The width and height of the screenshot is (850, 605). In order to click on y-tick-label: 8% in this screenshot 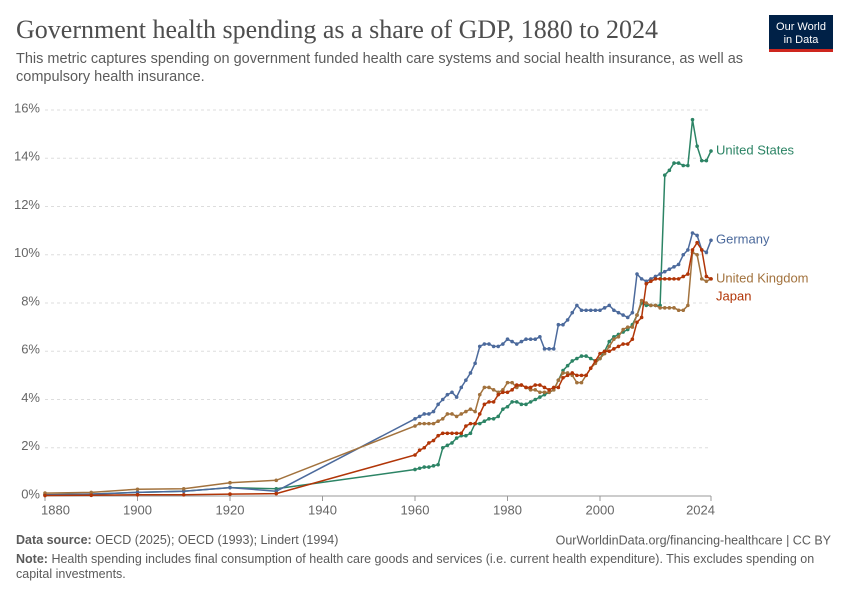, I will do `click(30, 300)`.